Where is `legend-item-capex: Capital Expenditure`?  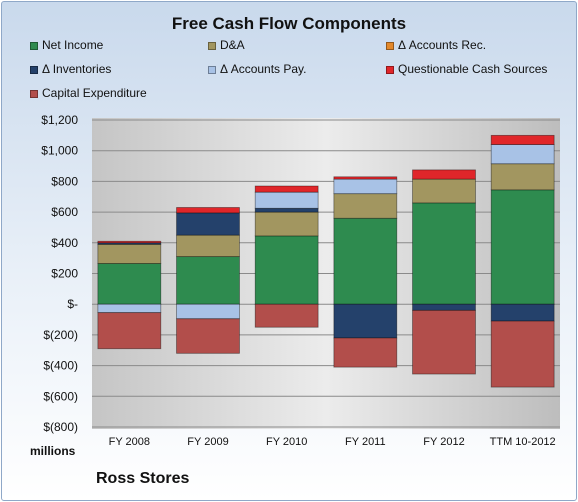
legend-item-capex: Capital Expenditure is located at coordinates (88, 93).